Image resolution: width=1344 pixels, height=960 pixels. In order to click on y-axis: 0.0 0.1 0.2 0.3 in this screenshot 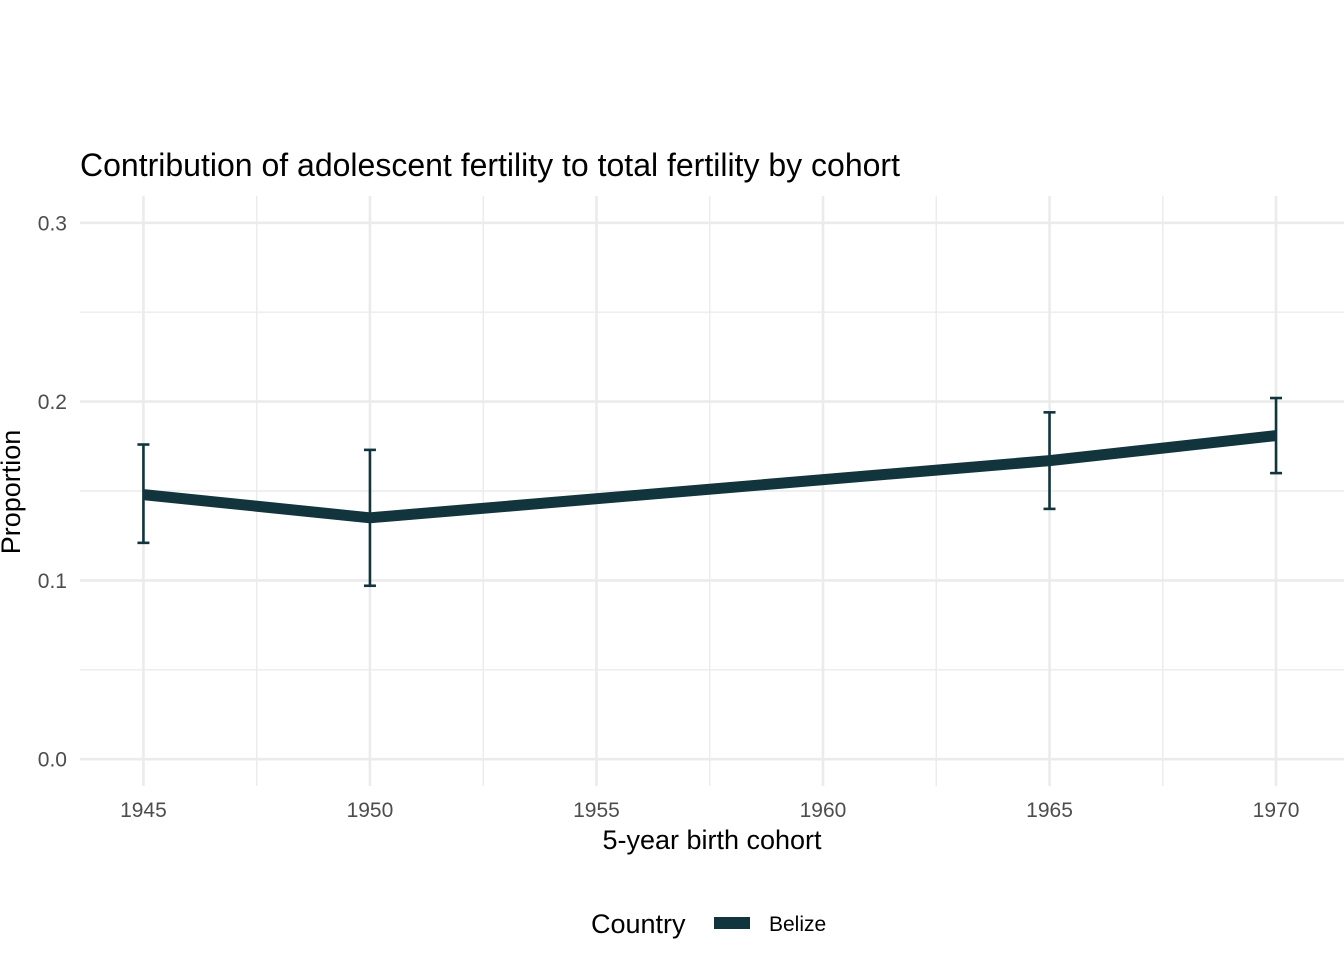, I will do `click(52, 491)`.